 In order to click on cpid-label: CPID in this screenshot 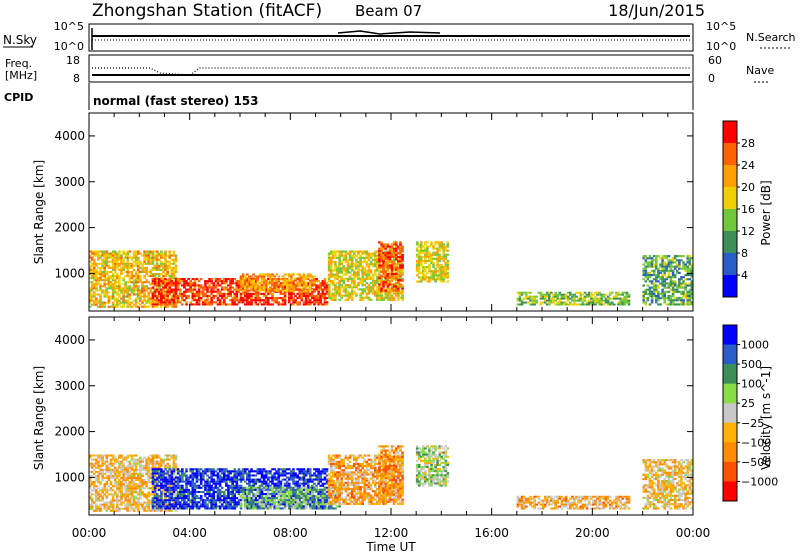, I will do `click(18, 97)`.